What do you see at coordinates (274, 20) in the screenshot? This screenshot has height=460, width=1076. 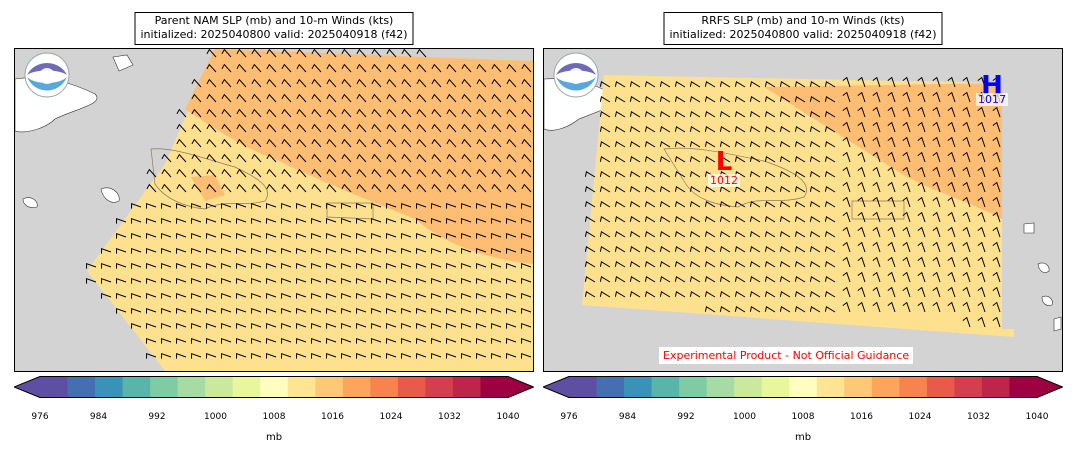 I see `left-title-line1: Parent NAM SLP (mb) and 10-m Winds (kts)` at bounding box center [274, 20].